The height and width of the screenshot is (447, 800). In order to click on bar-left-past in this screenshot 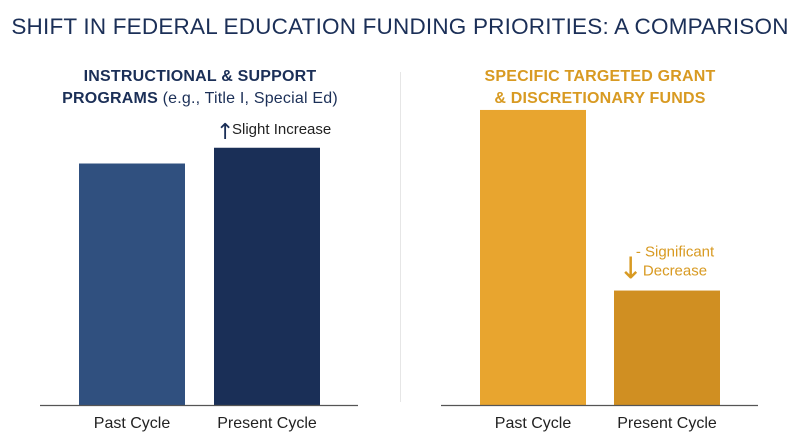, I will do `click(132, 284)`.